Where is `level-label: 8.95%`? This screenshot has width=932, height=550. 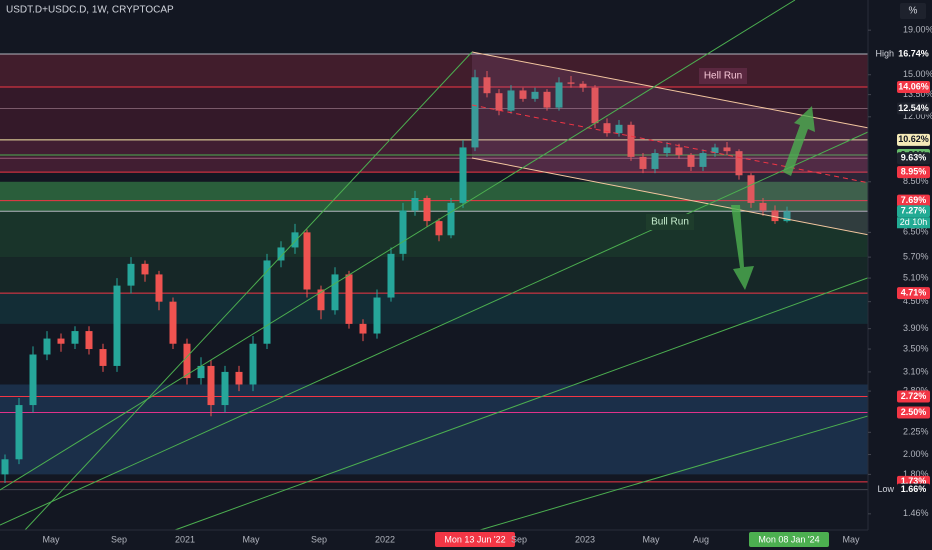 level-label: 8.95% is located at coordinates (914, 171).